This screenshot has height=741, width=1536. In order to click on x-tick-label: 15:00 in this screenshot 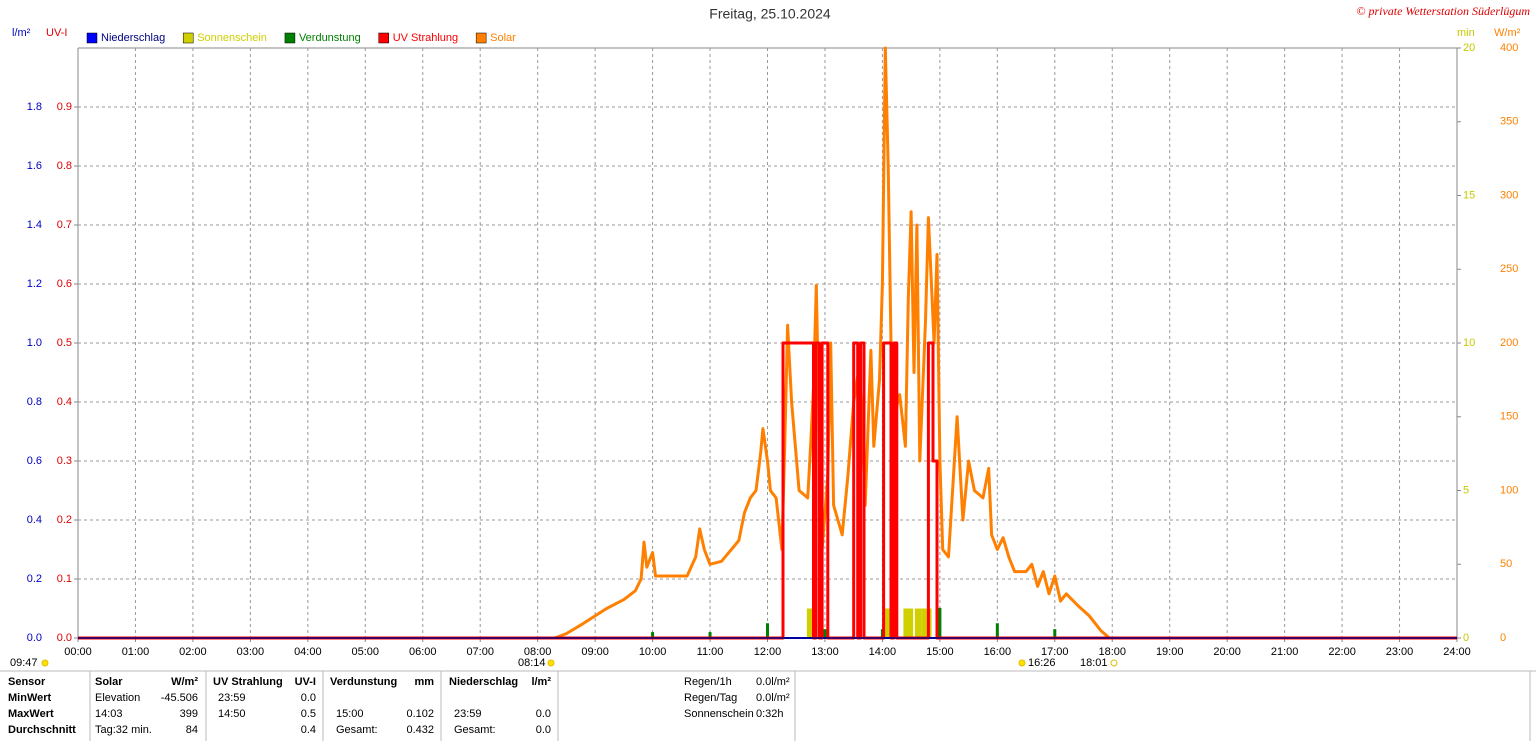, I will do `click(940, 652)`.